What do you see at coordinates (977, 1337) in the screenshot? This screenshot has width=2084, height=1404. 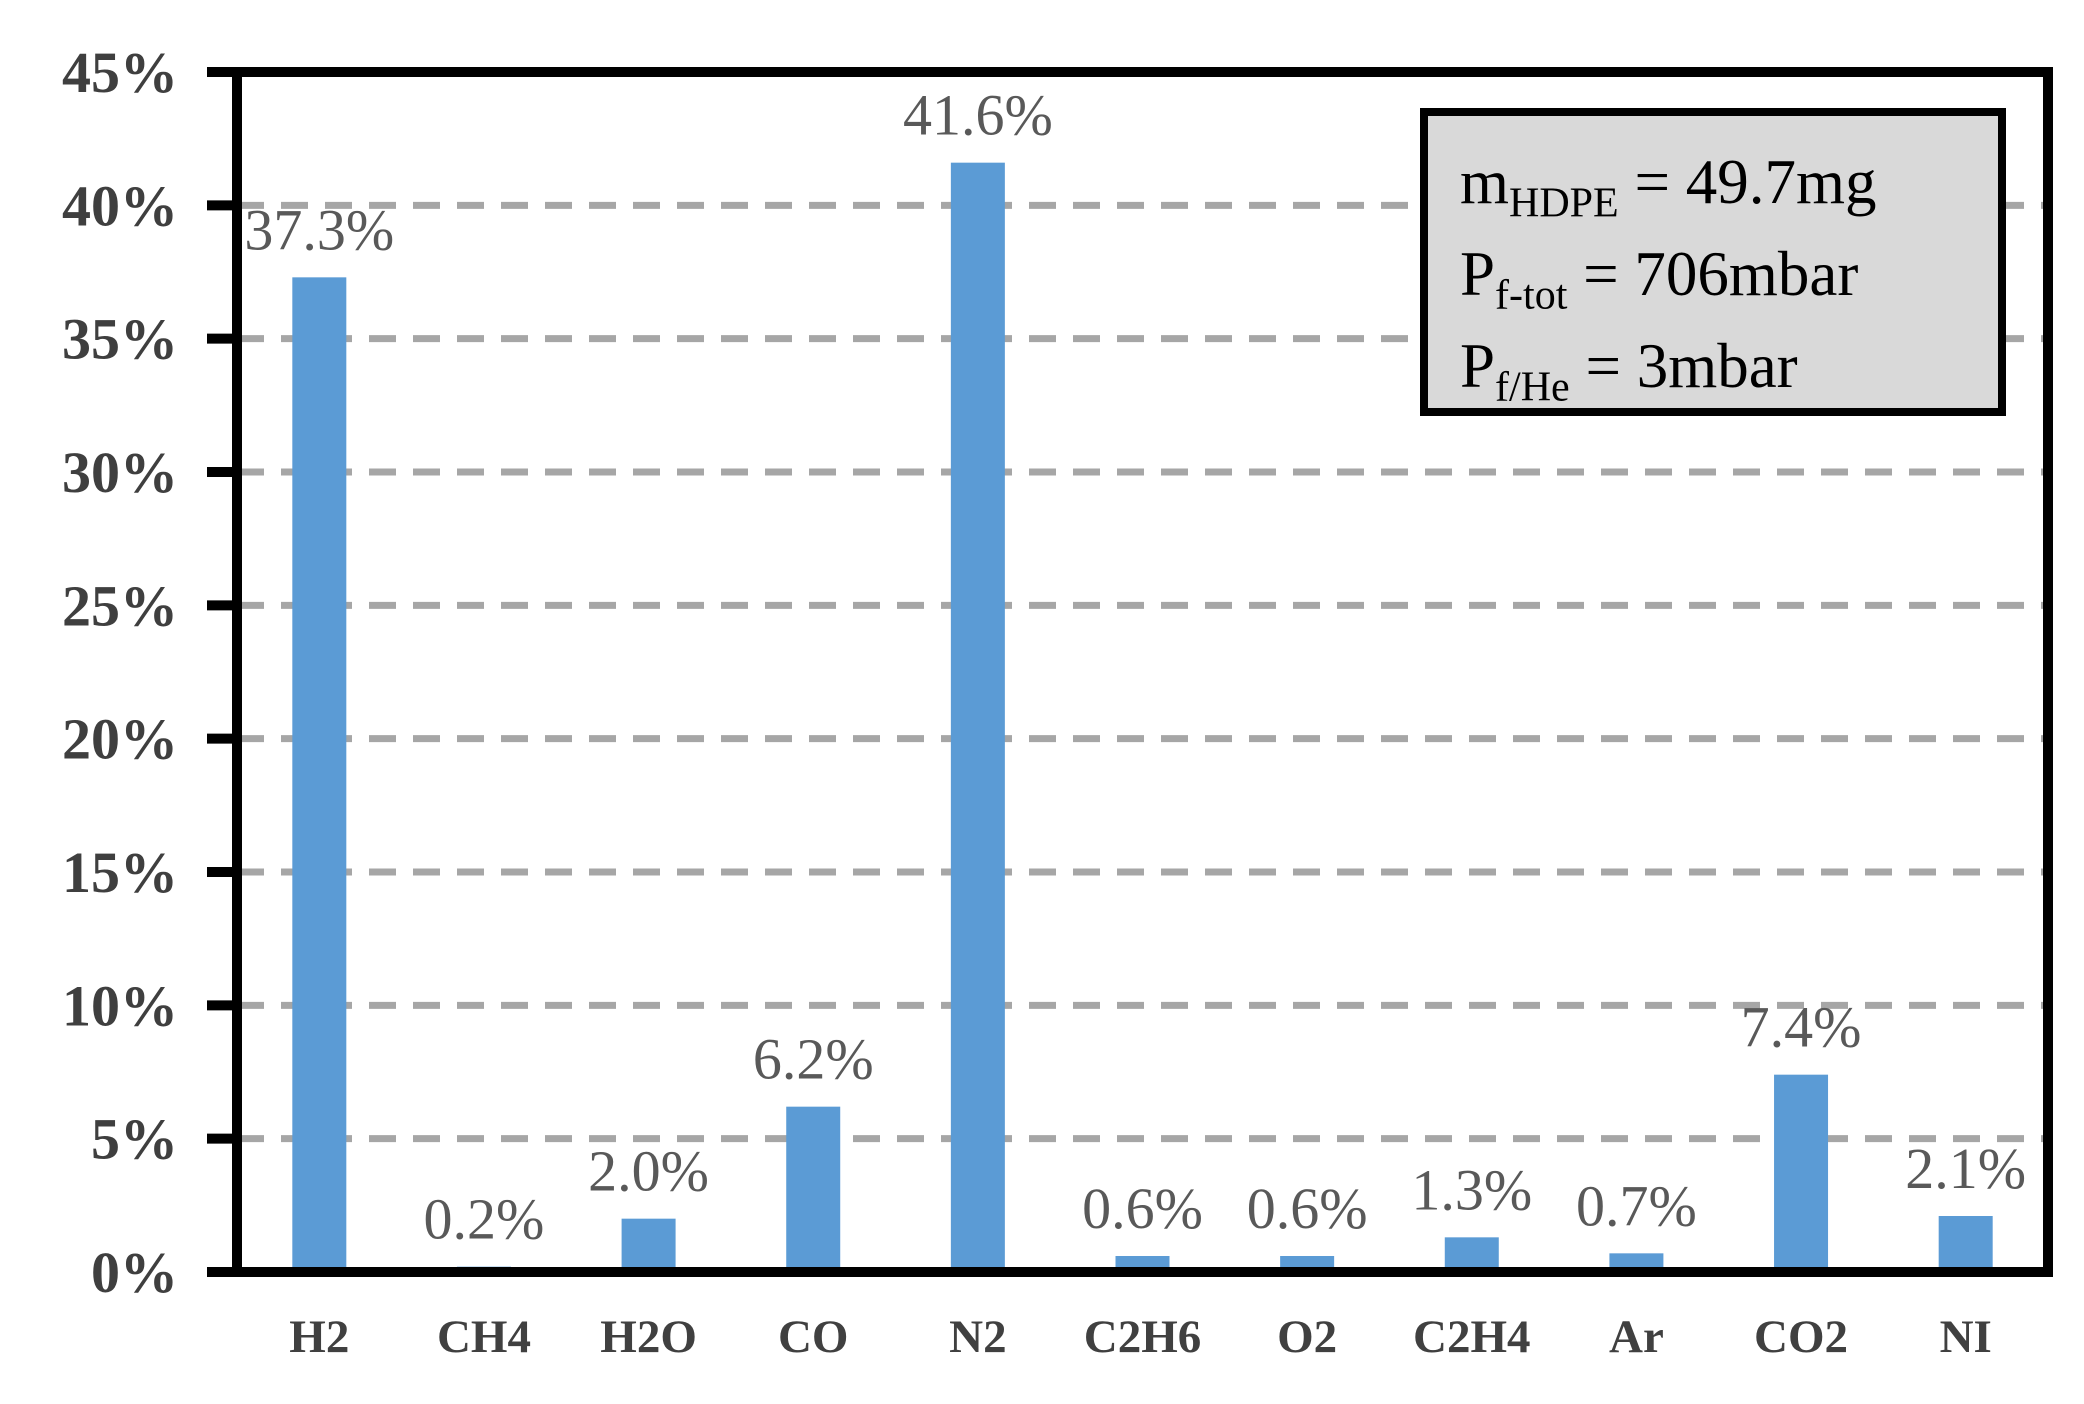 I see `x-axis-label-N2: N2` at bounding box center [977, 1337].